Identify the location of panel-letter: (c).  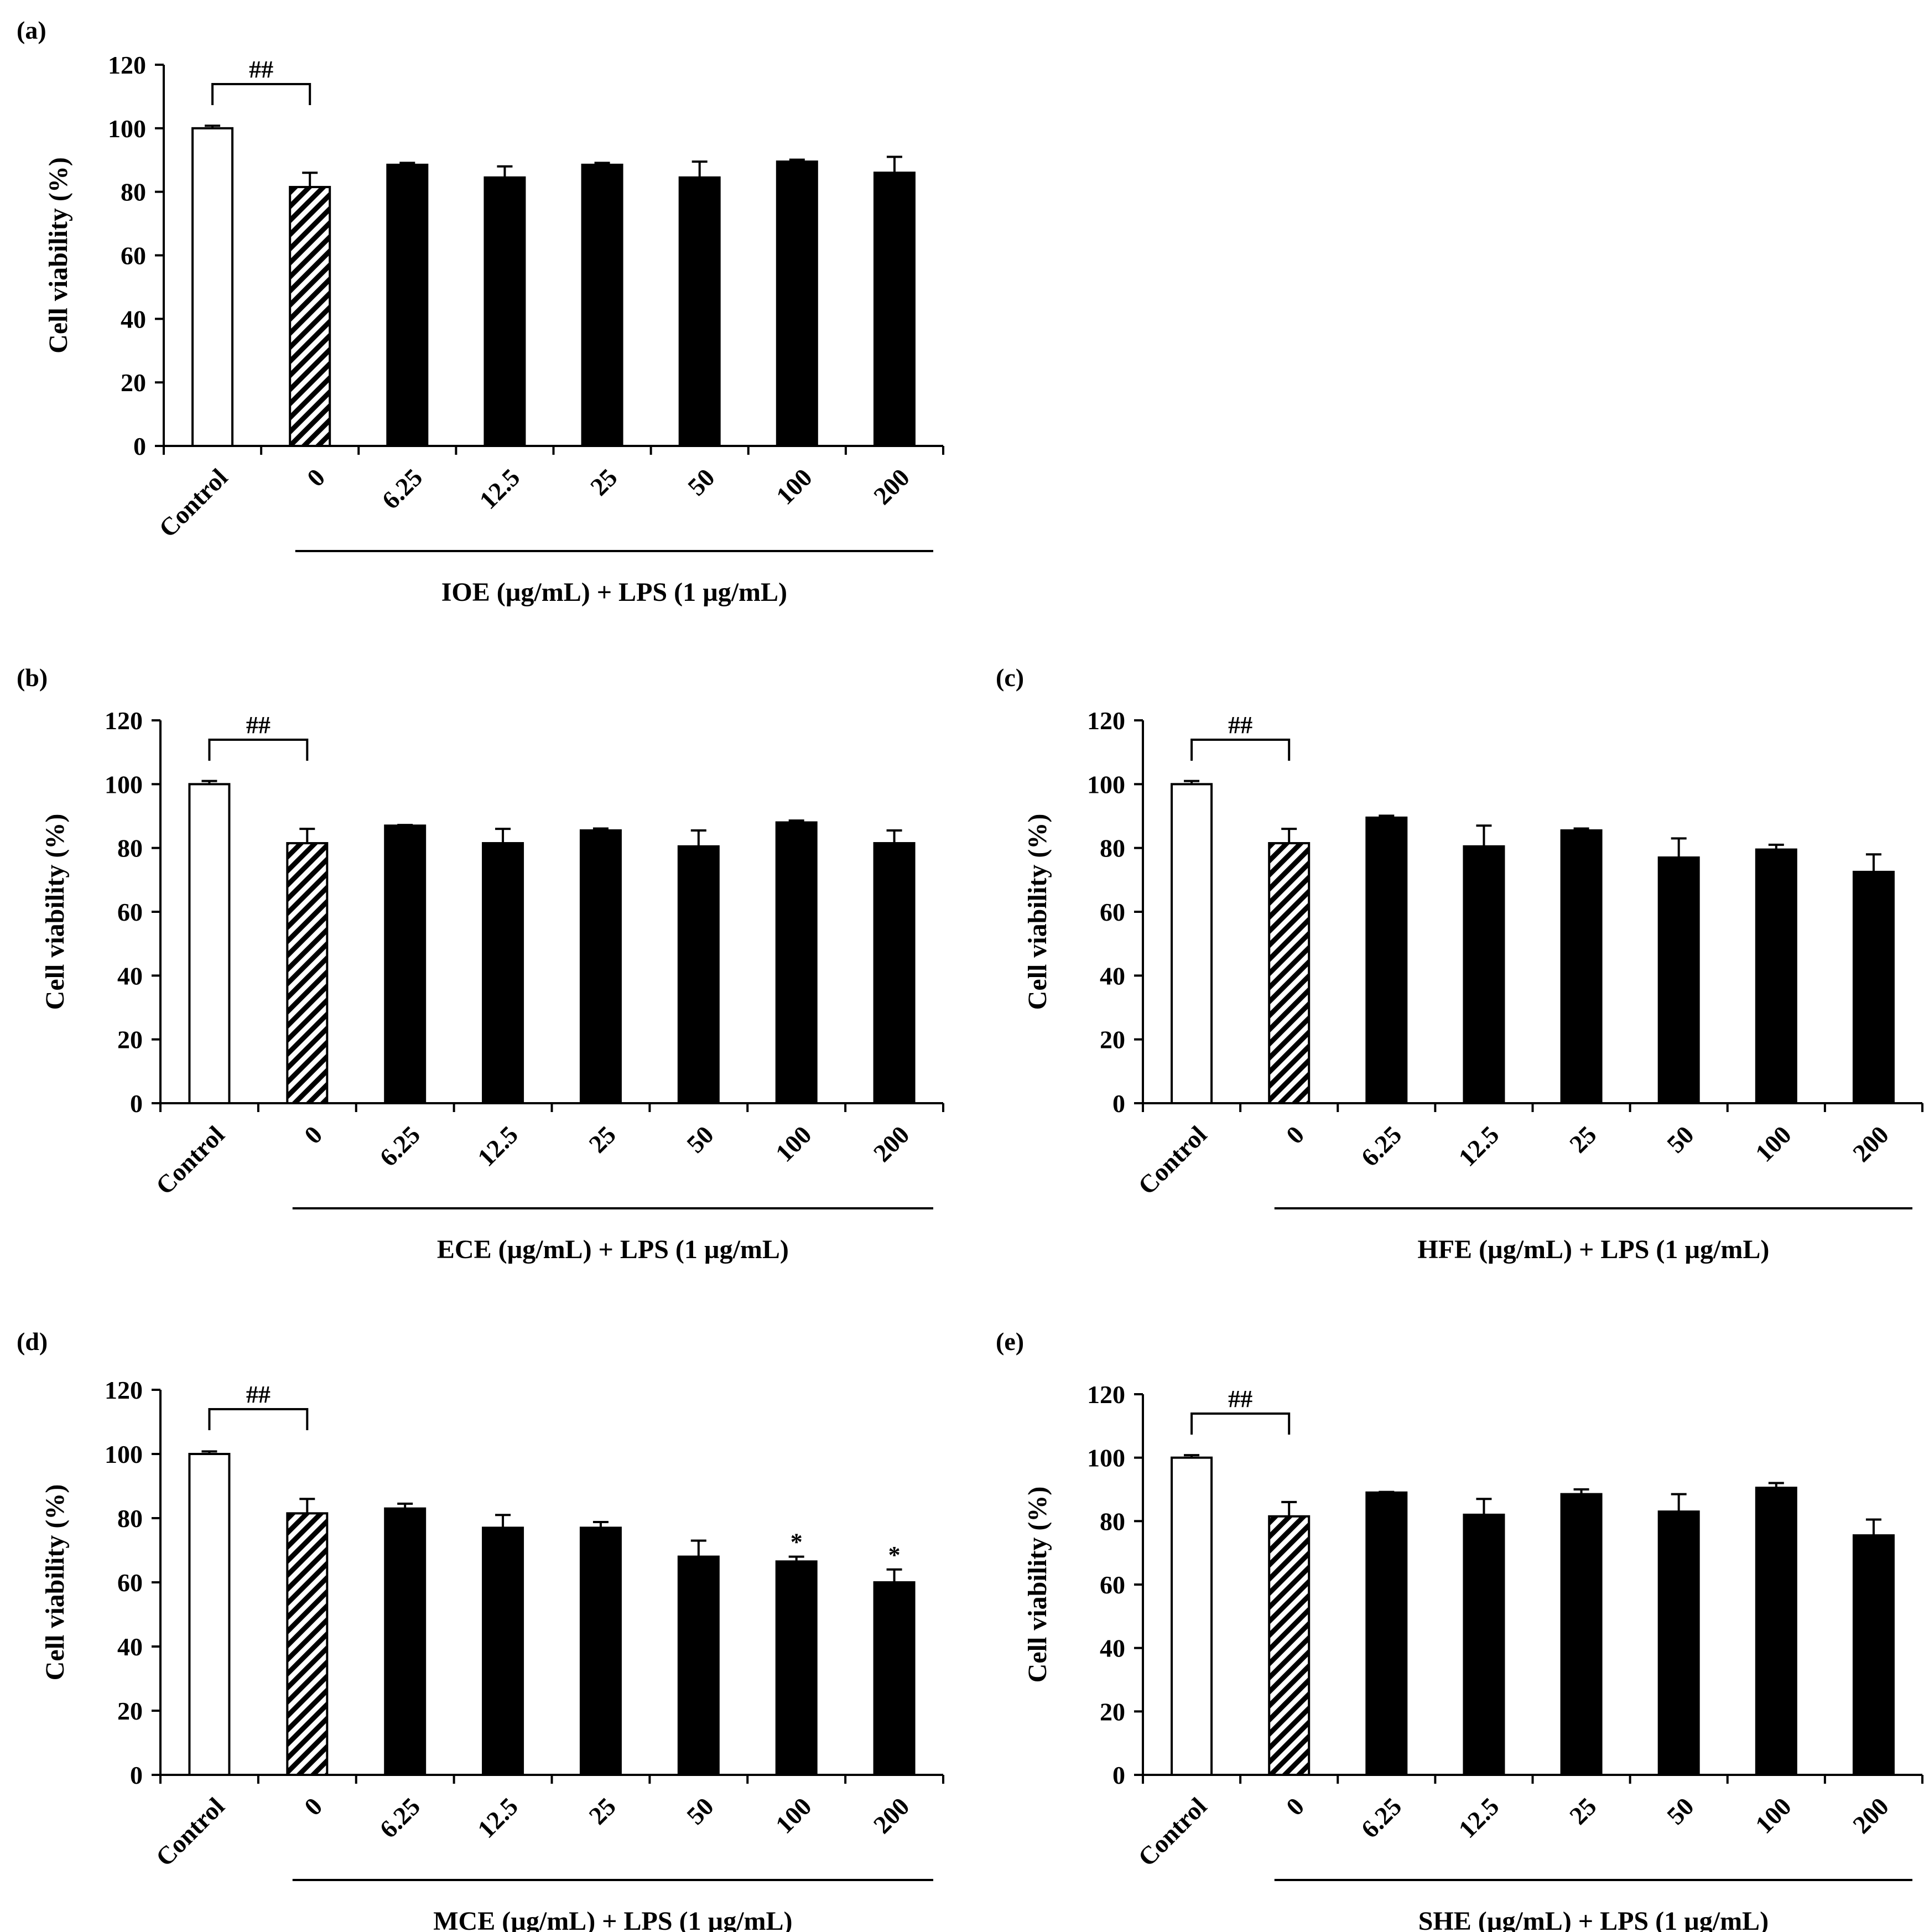
(1010, 677).